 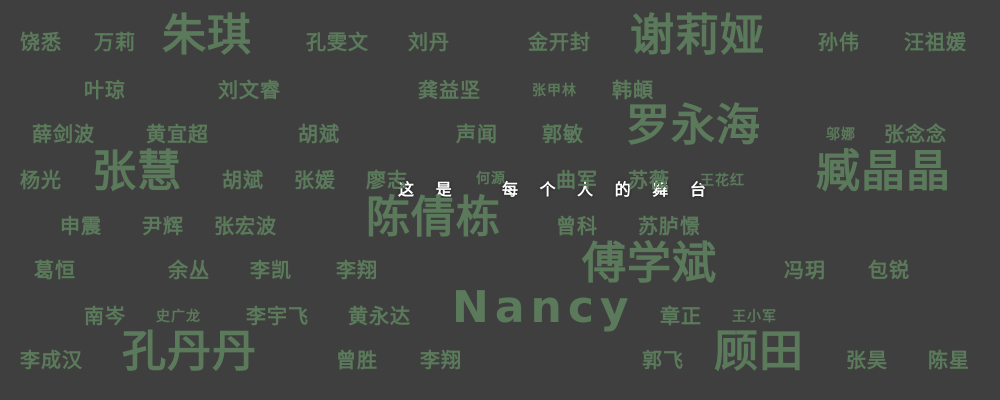 What do you see at coordinates (337, 42) in the screenshot?
I see `cloud-name: 孔雯文` at bounding box center [337, 42].